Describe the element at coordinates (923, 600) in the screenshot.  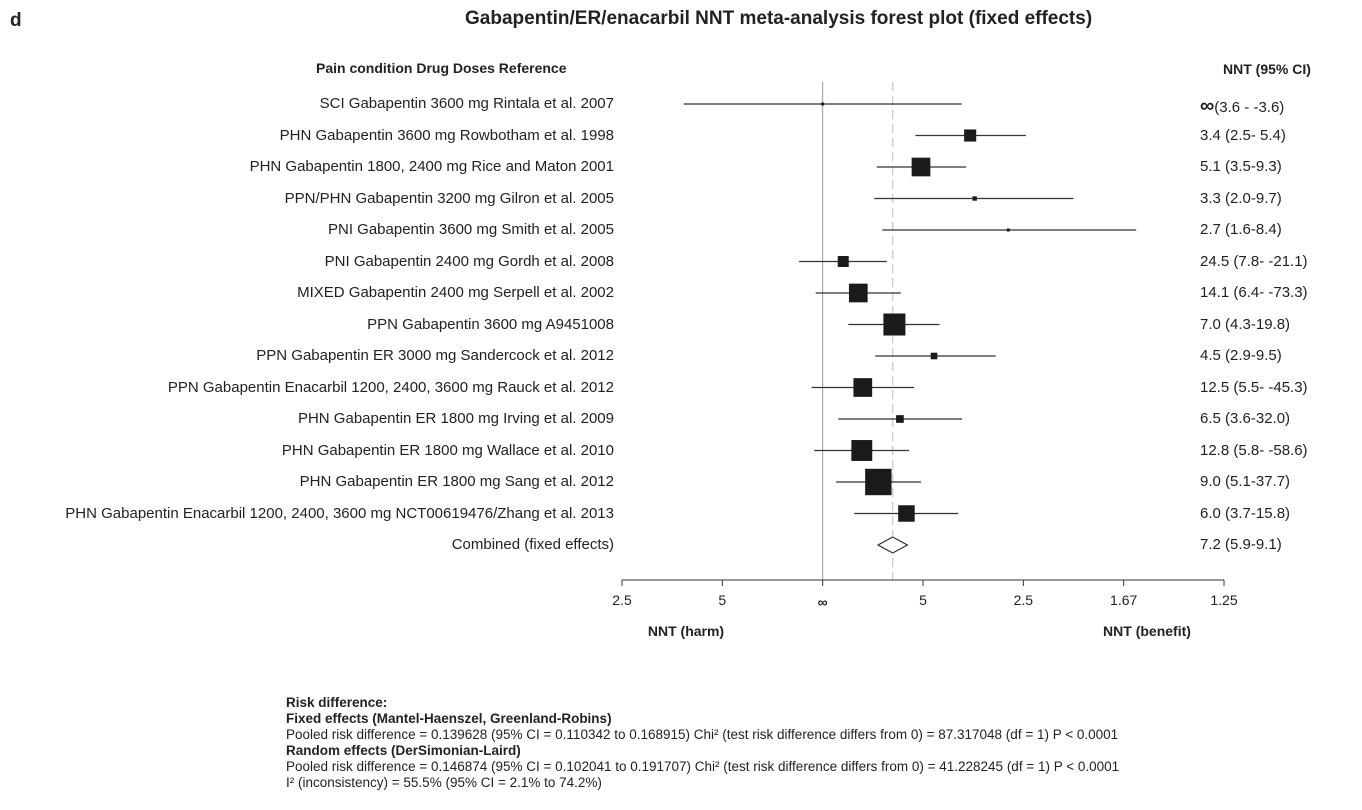
I see `x-tick-label-3: 5` at that location.